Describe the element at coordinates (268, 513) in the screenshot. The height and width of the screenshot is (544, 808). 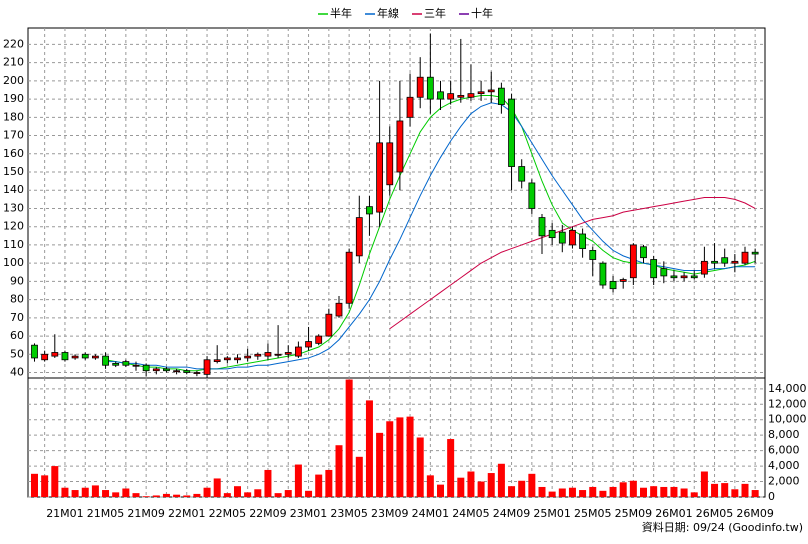
I see `x-tick-label: 22M09` at that location.